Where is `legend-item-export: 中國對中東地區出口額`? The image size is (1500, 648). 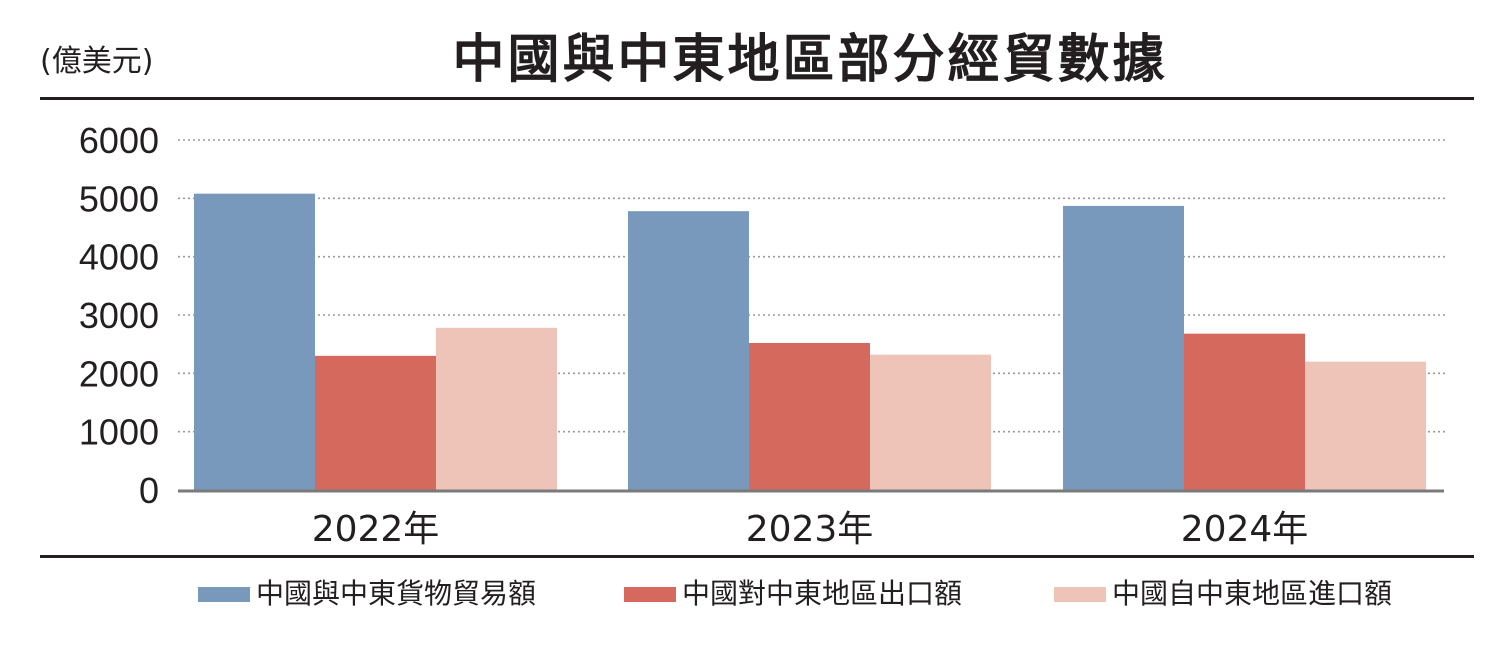 legend-item-export: 中國對中東地區出口額 is located at coordinates (793, 594).